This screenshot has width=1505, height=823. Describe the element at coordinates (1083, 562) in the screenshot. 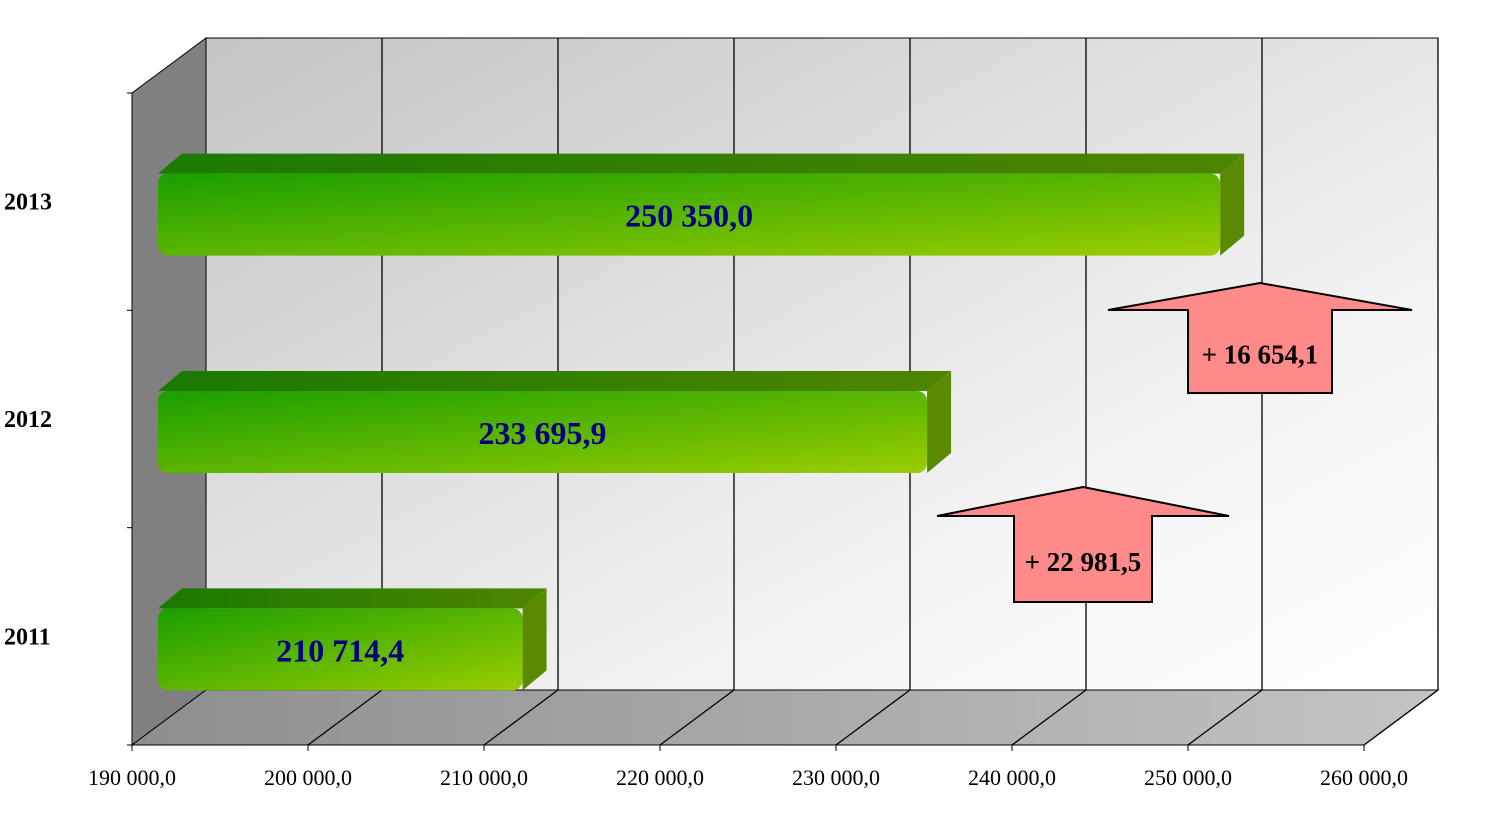

I see `annotation-label: + 22 981,5` at that location.